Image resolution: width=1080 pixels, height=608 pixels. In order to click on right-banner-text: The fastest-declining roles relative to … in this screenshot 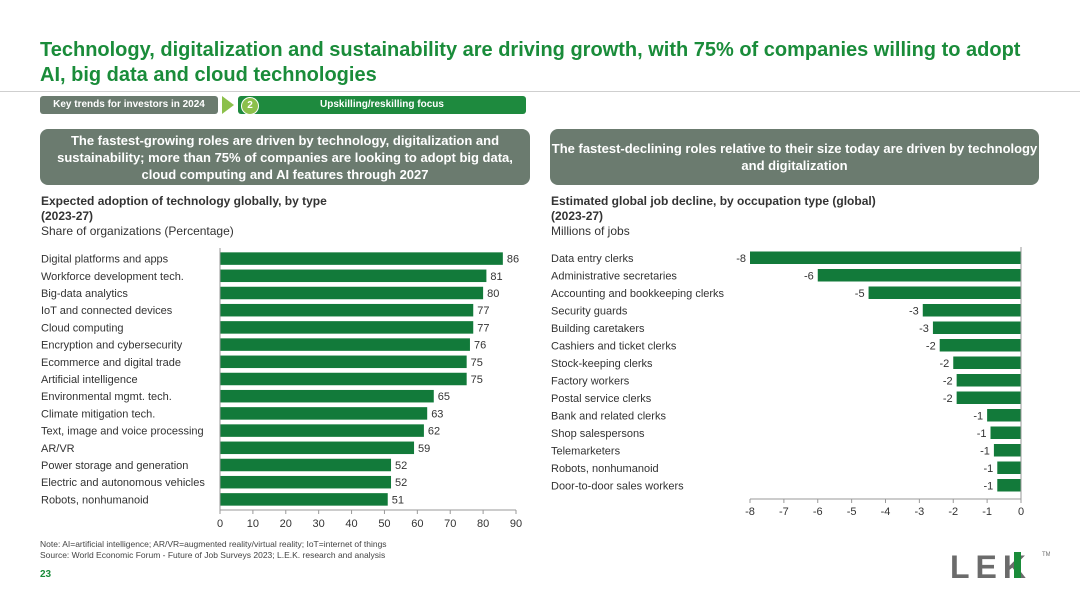, I will do `click(794, 157)`.